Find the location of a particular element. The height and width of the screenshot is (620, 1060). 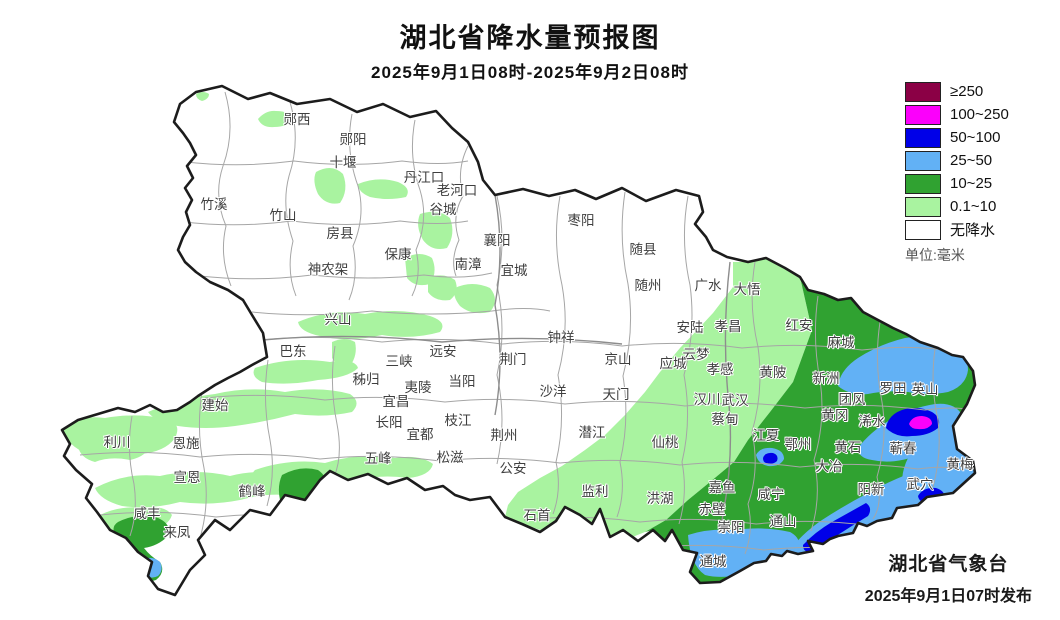

legend-swatch-none is located at coordinates (923, 229).